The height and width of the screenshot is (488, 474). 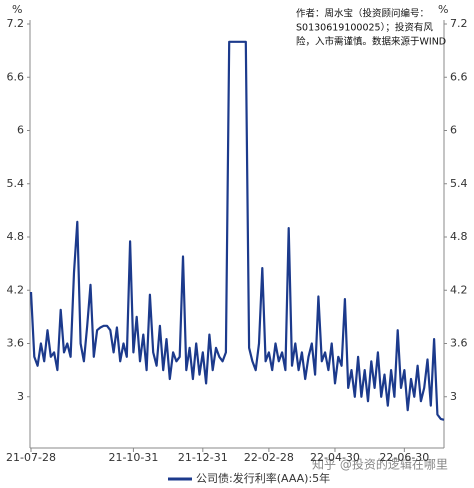 What do you see at coordinates (16, 236) in the screenshot?
I see `y-tick-label: 4.8` at bounding box center [16, 236].